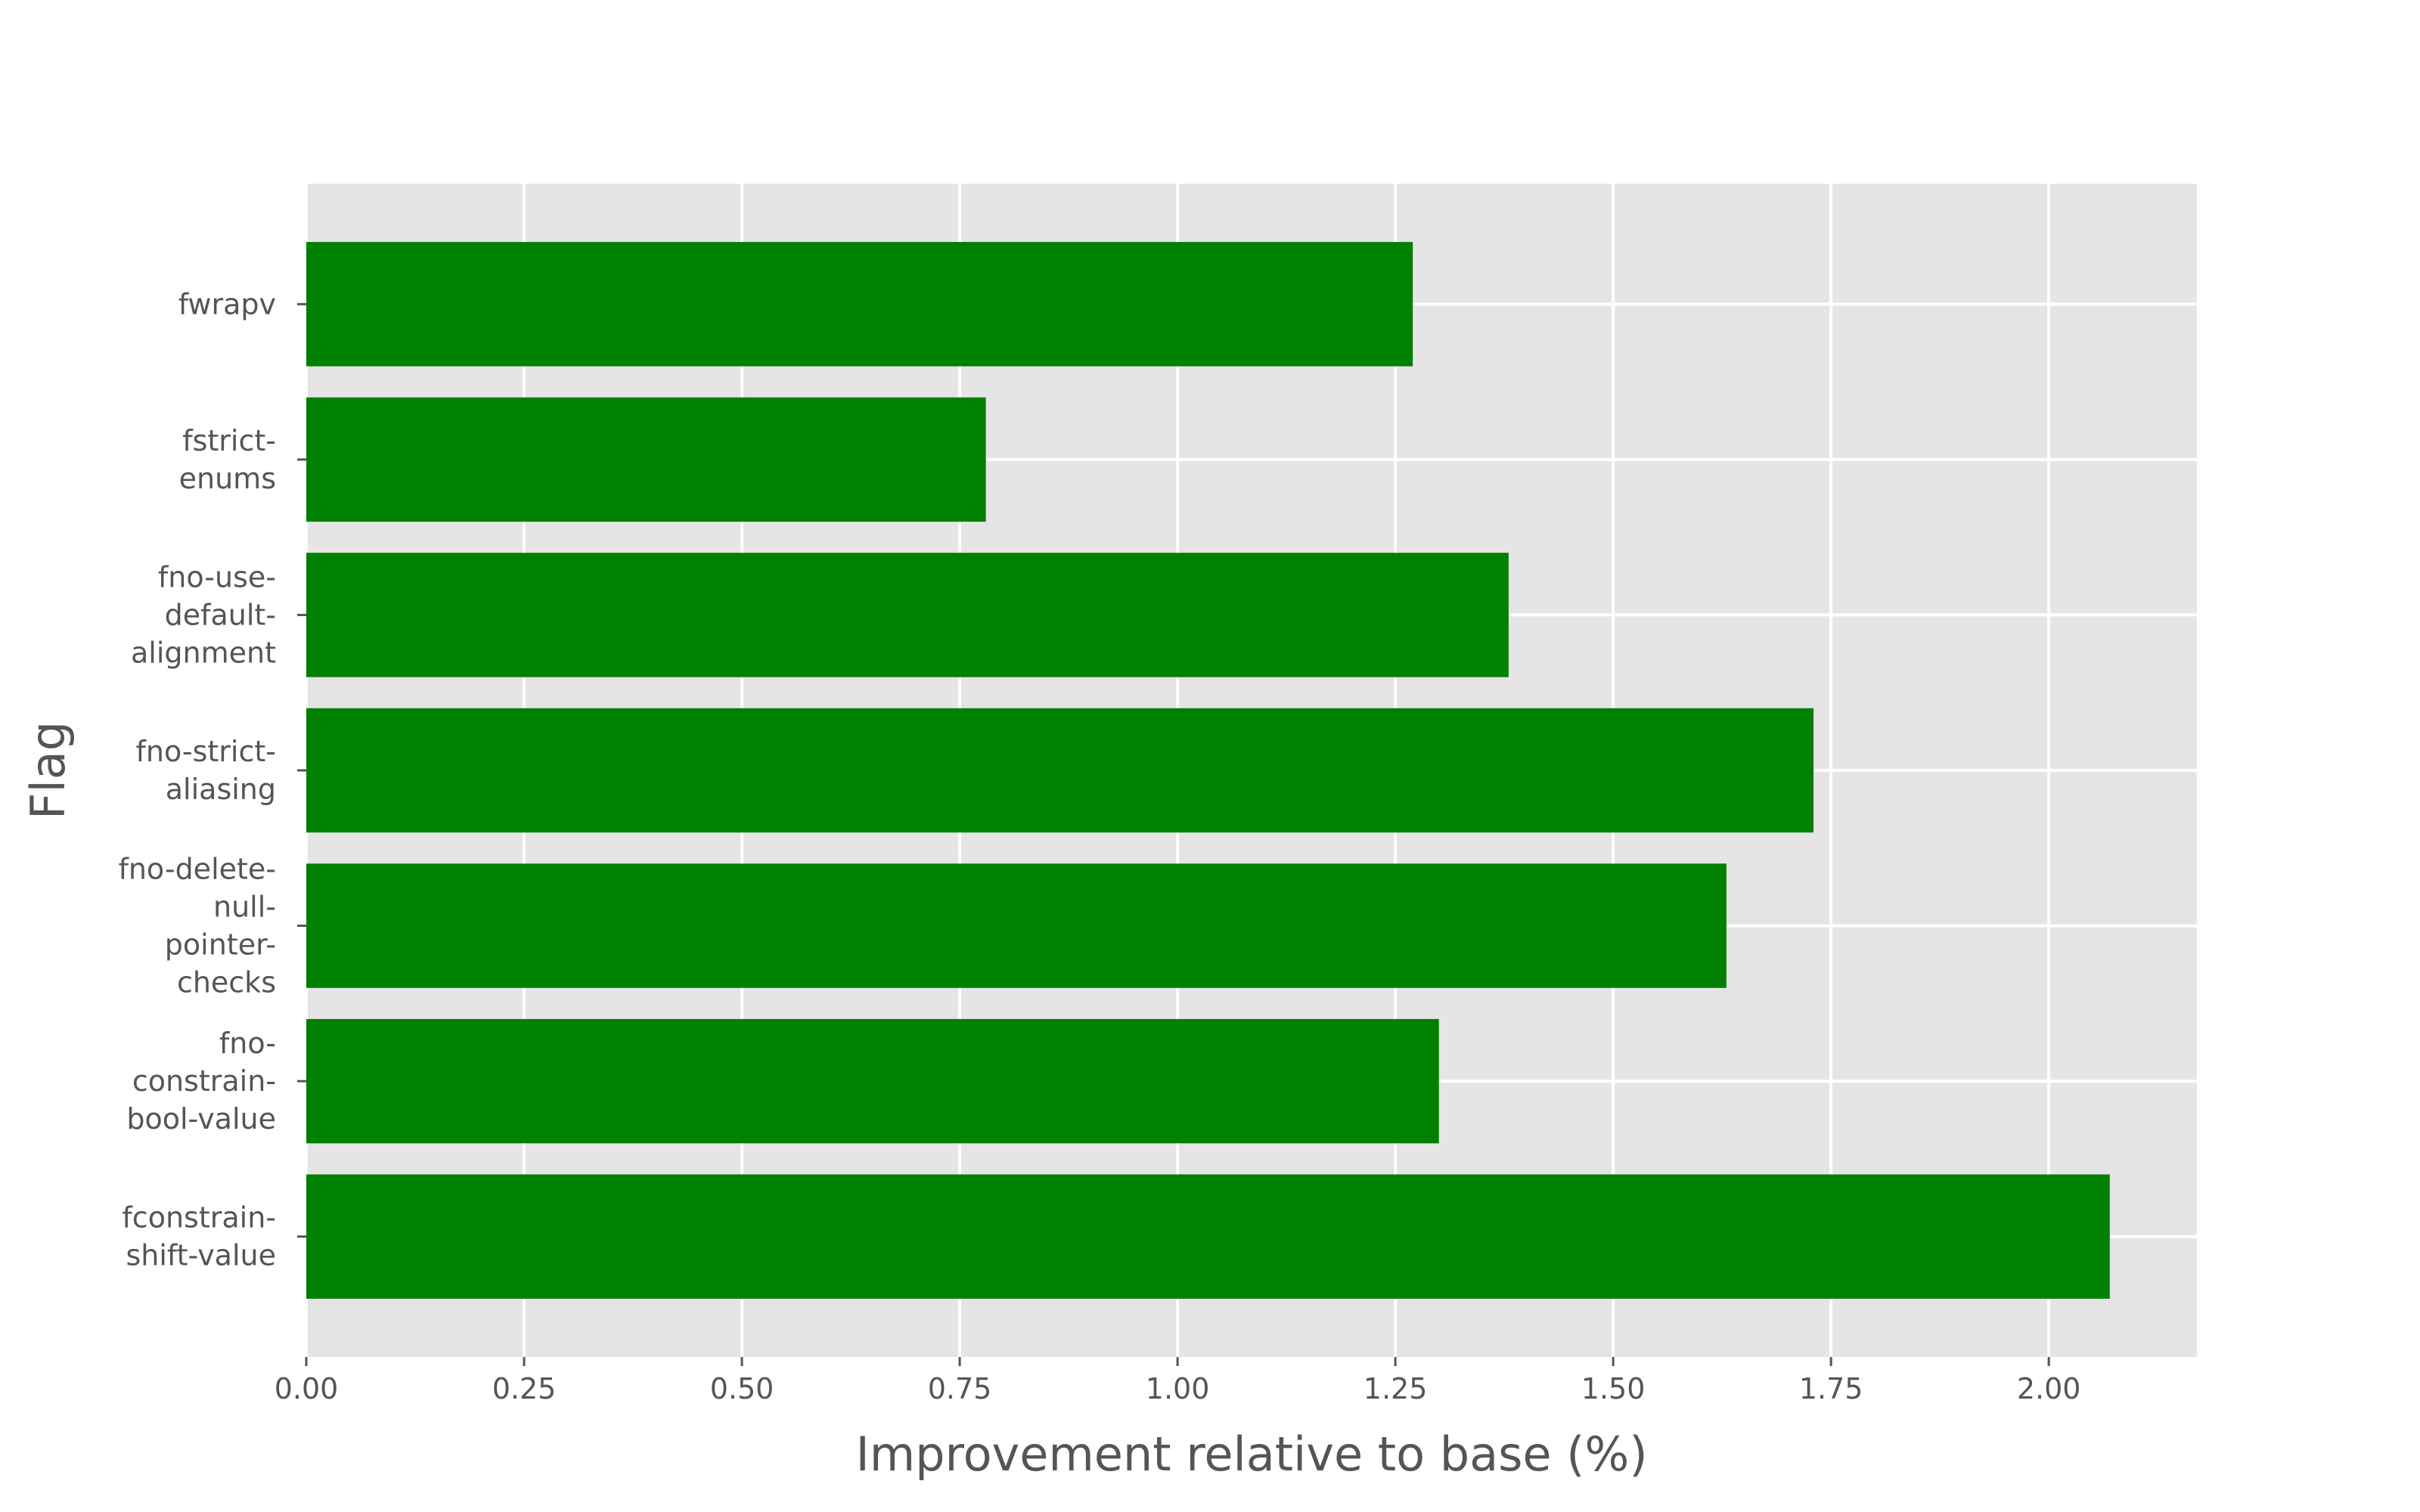  What do you see at coordinates (204, 652) in the screenshot?
I see `y-tick-label: alignment` at bounding box center [204, 652].